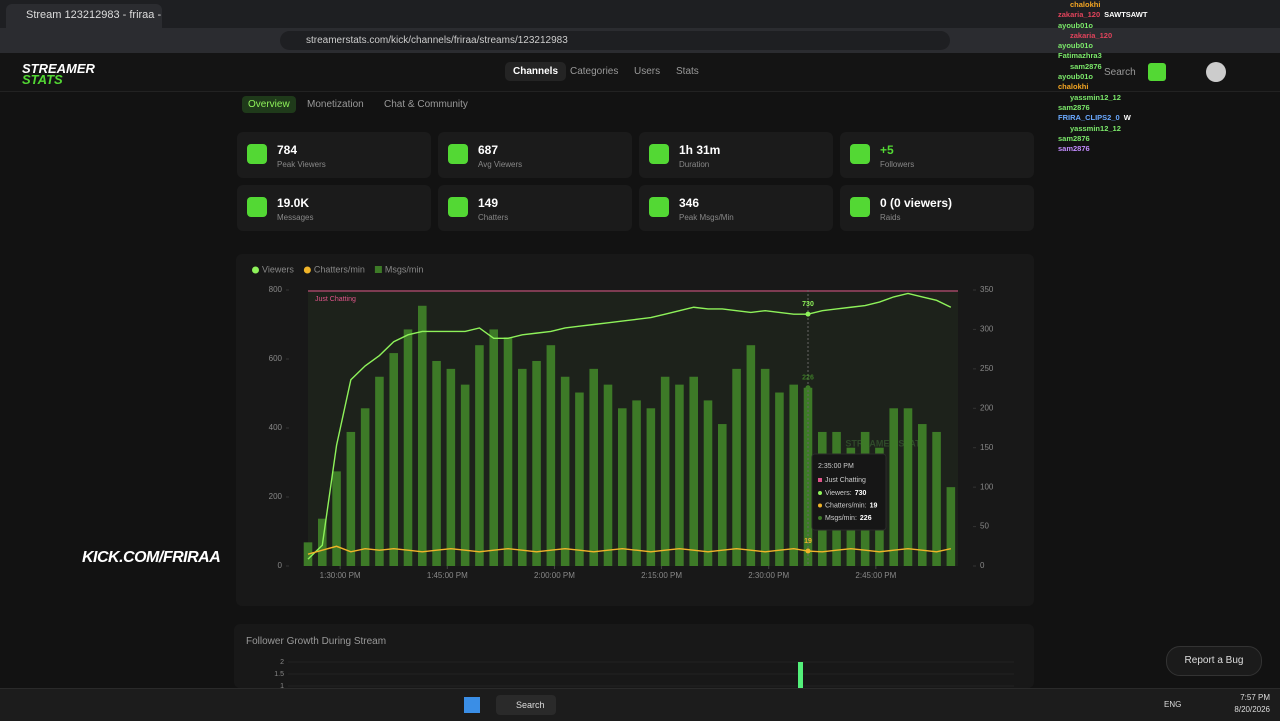 The width and height of the screenshot is (1280, 721). What do you see at coordinates (316, 641) in the screenshot?
I see `panel-title: Follower Growth During Stream` at bounding box center [316, 641].